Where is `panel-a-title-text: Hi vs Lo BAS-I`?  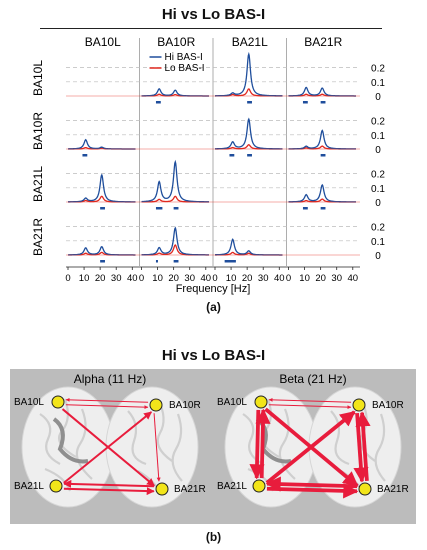 panel-a-title-text: Hi vs Lo BAS-I is located at coordinates (213, 14).